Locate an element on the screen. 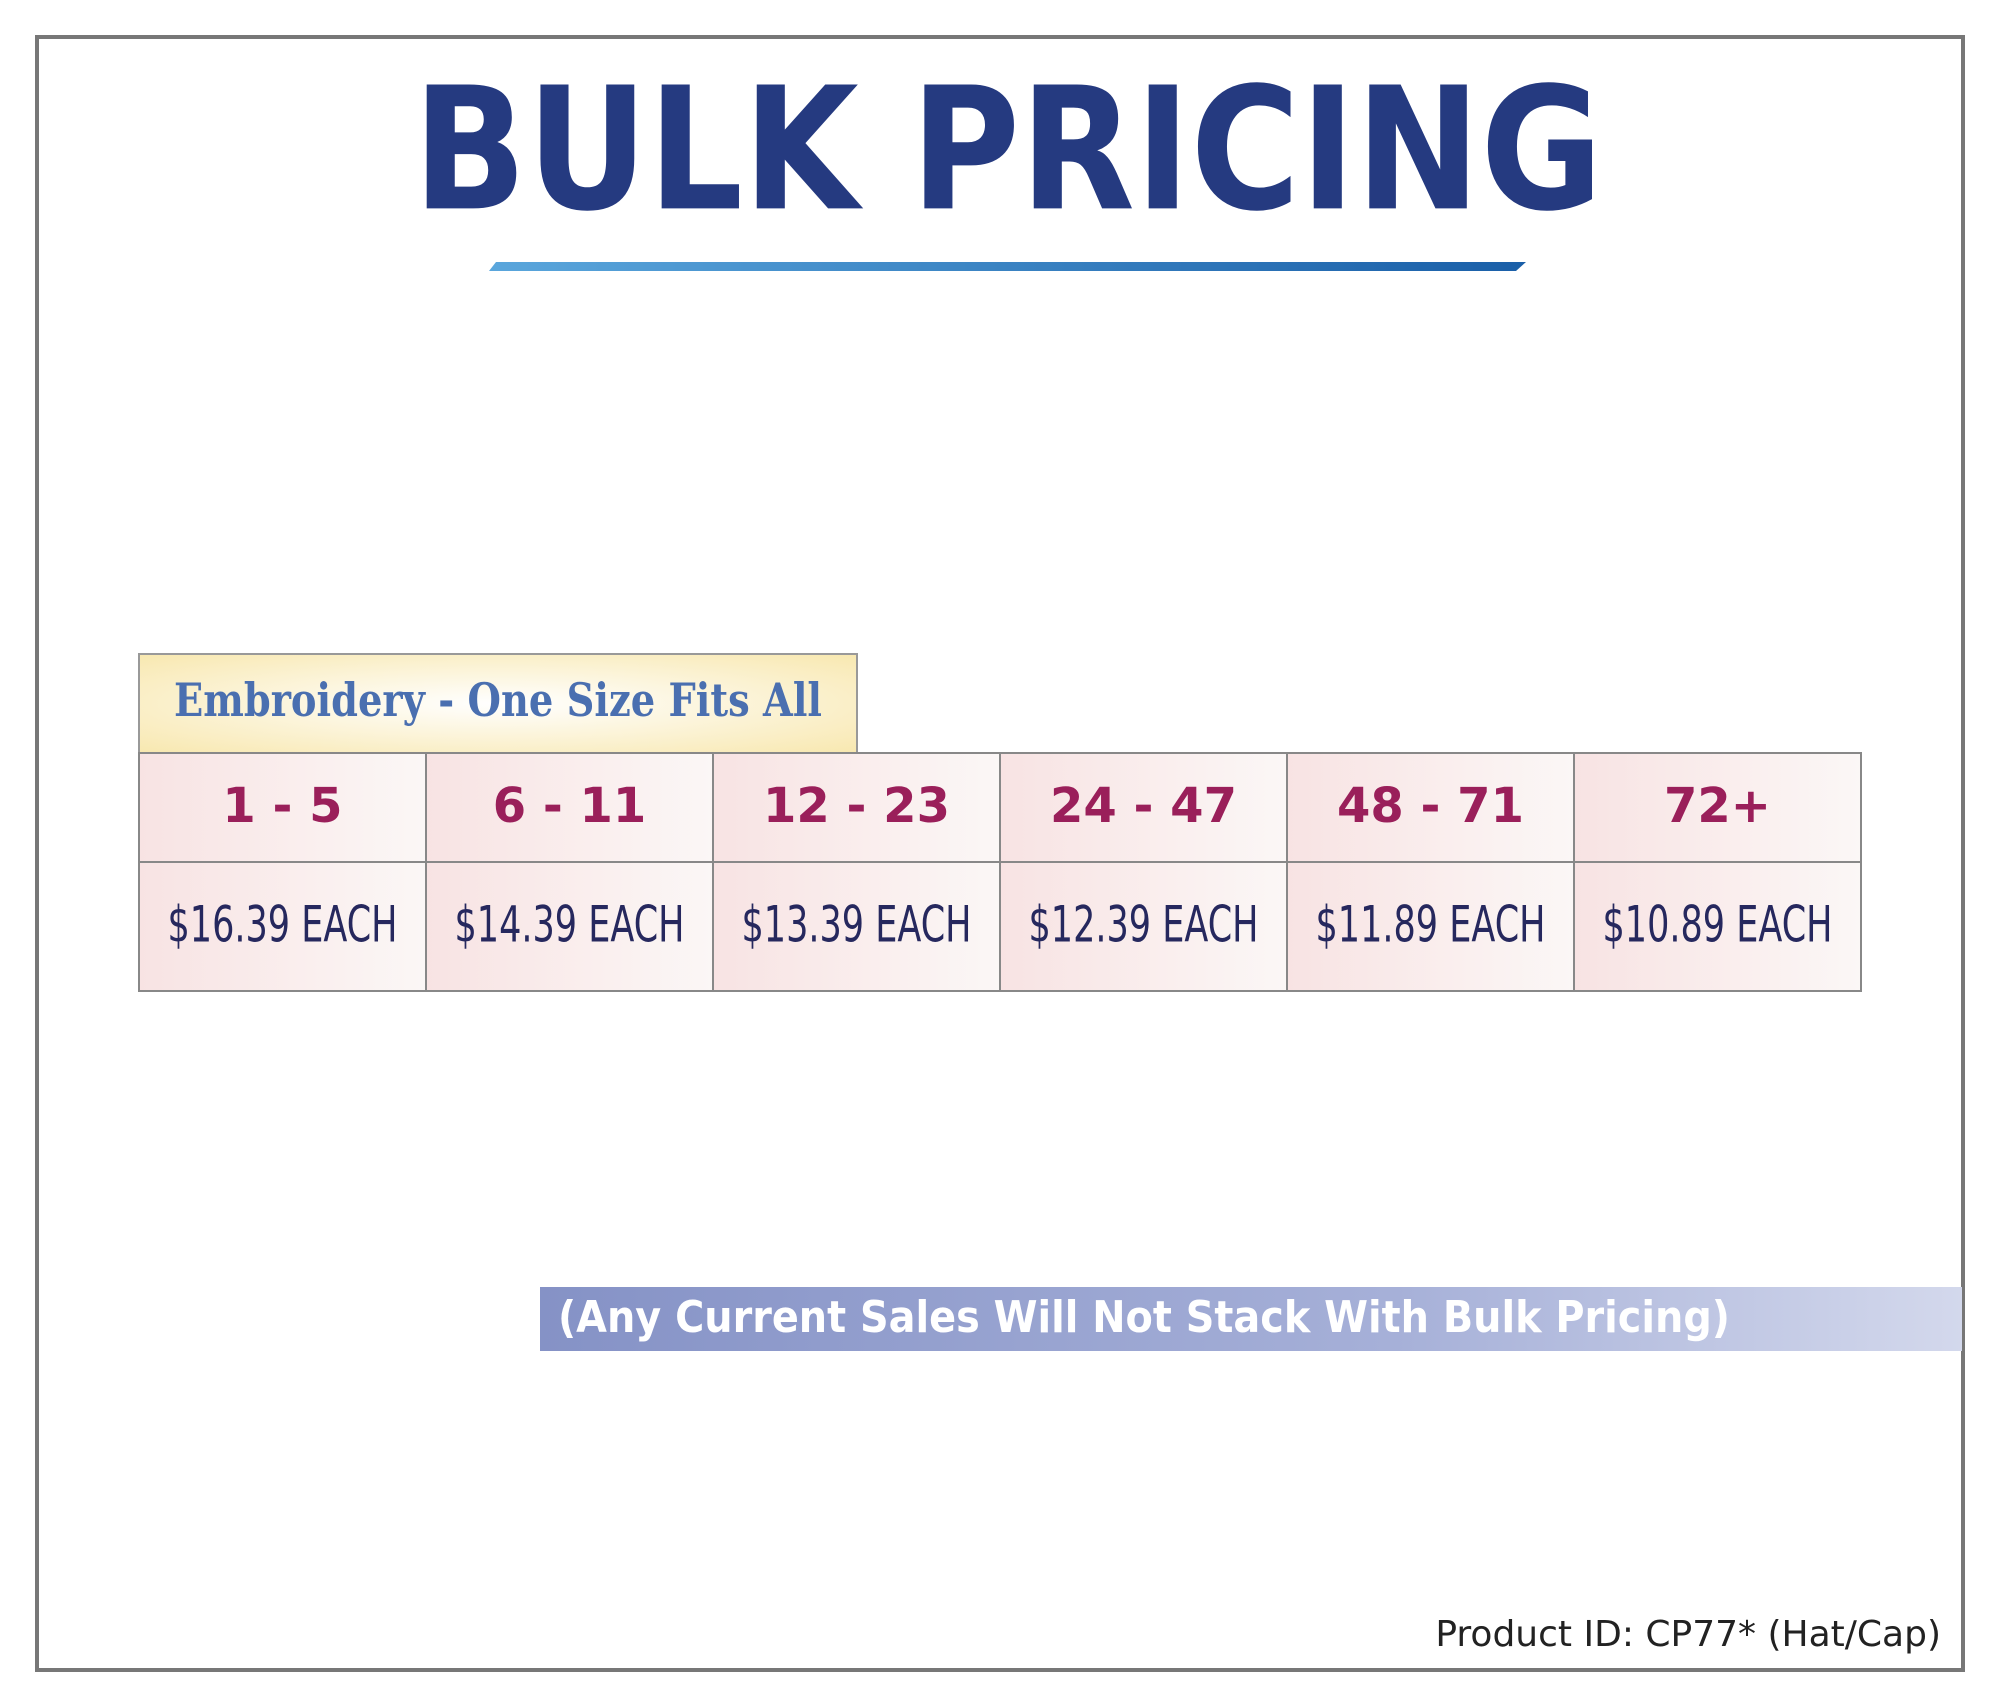 The width and height of the screenshot is (2000, 1706). quantity-range: 72+ is located at coordinates (1717, 806).